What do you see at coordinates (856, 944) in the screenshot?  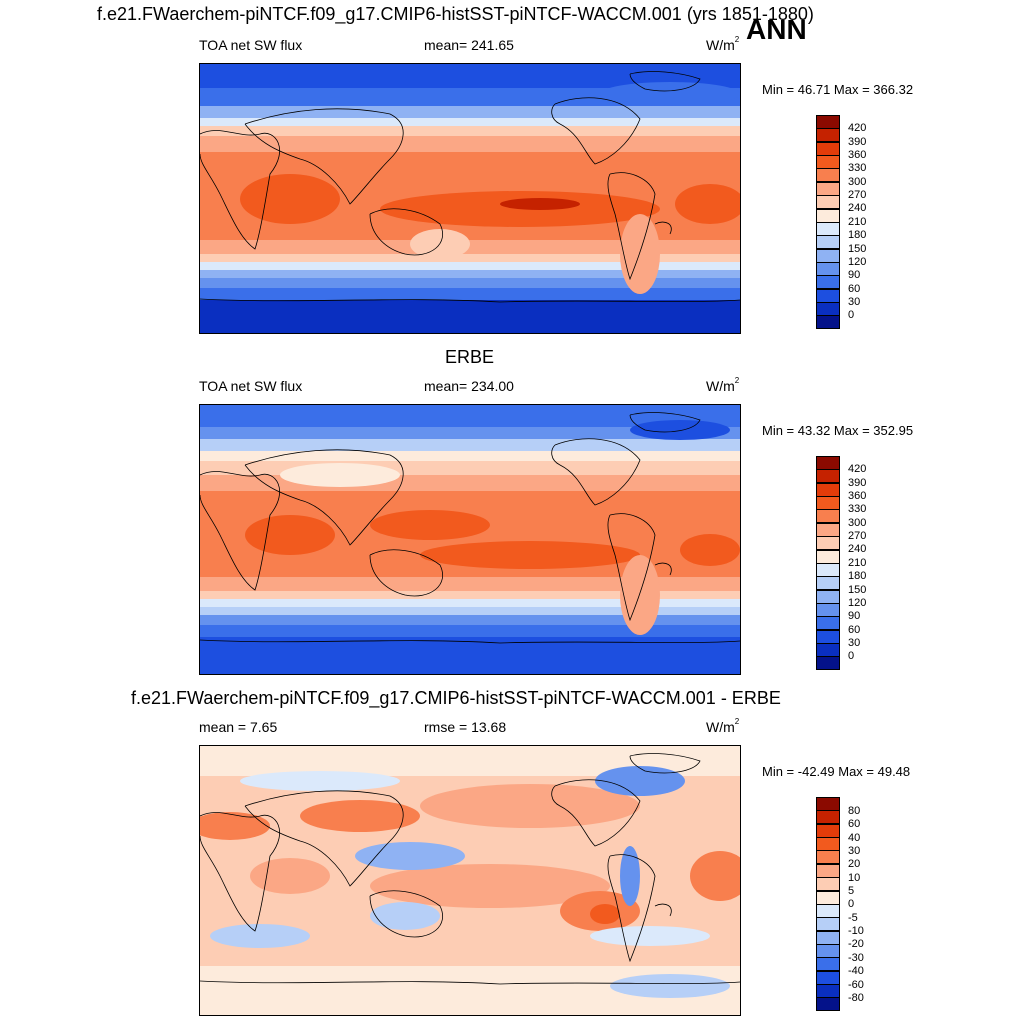 I see `colorbar-tick: -20` at bounding box center [856, 944].